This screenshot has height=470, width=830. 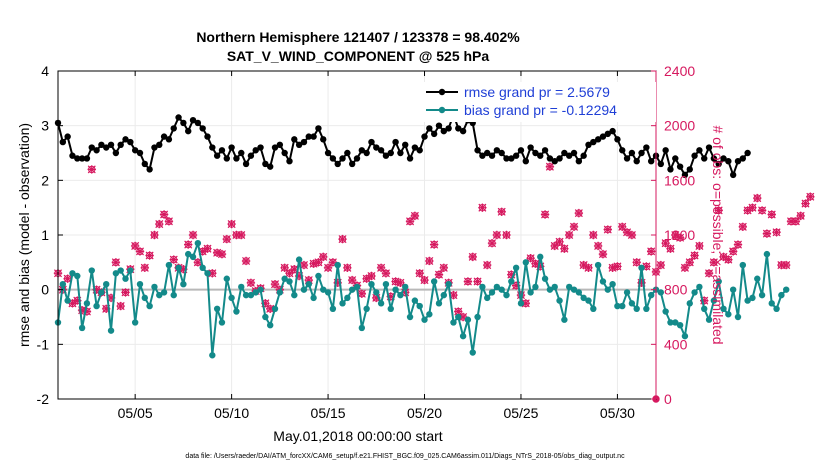 What do you see at coordinates (45, 235) in the screenshot?
I see `y-tick-label: 1` at bounding box center [45, 235].